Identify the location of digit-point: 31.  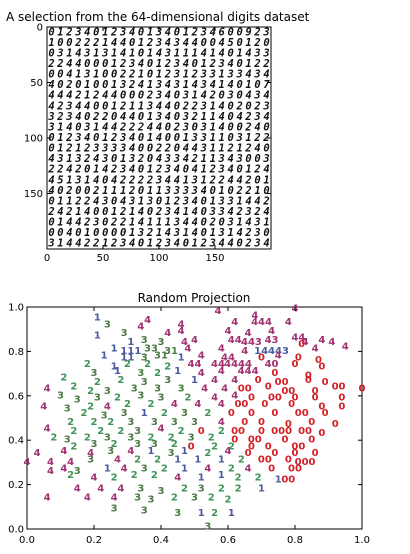
(161, 355).